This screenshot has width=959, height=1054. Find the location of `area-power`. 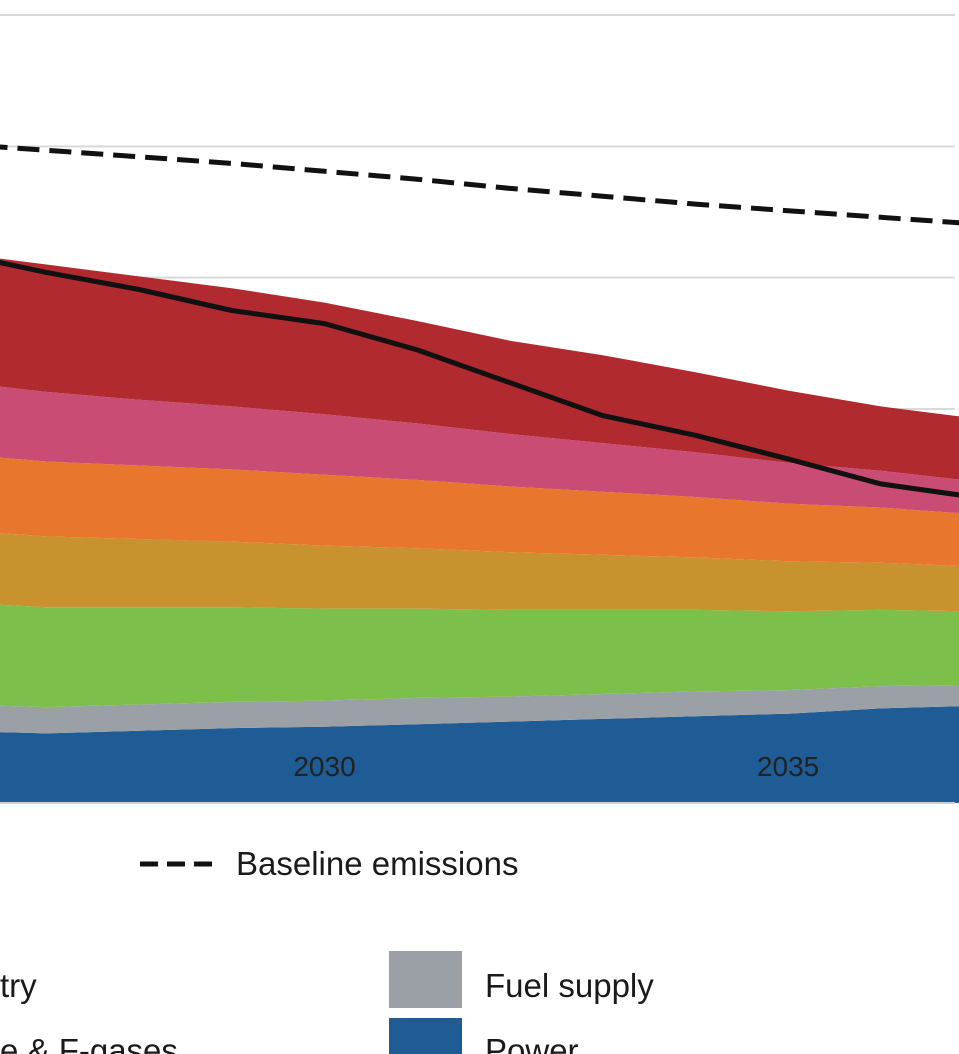

area-power is located at coordinates (479, 754).